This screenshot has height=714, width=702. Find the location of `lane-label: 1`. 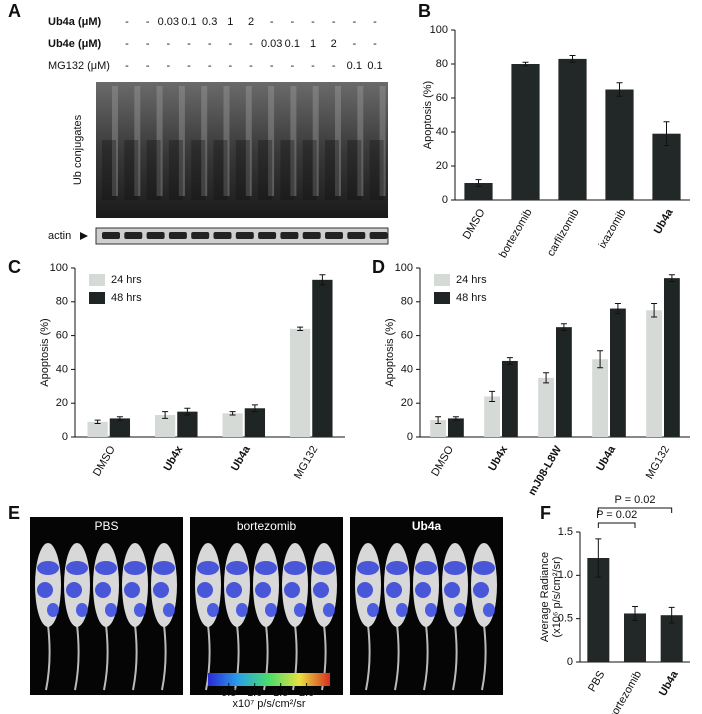

lane-label: 1 is located at coordinates (313, 44).